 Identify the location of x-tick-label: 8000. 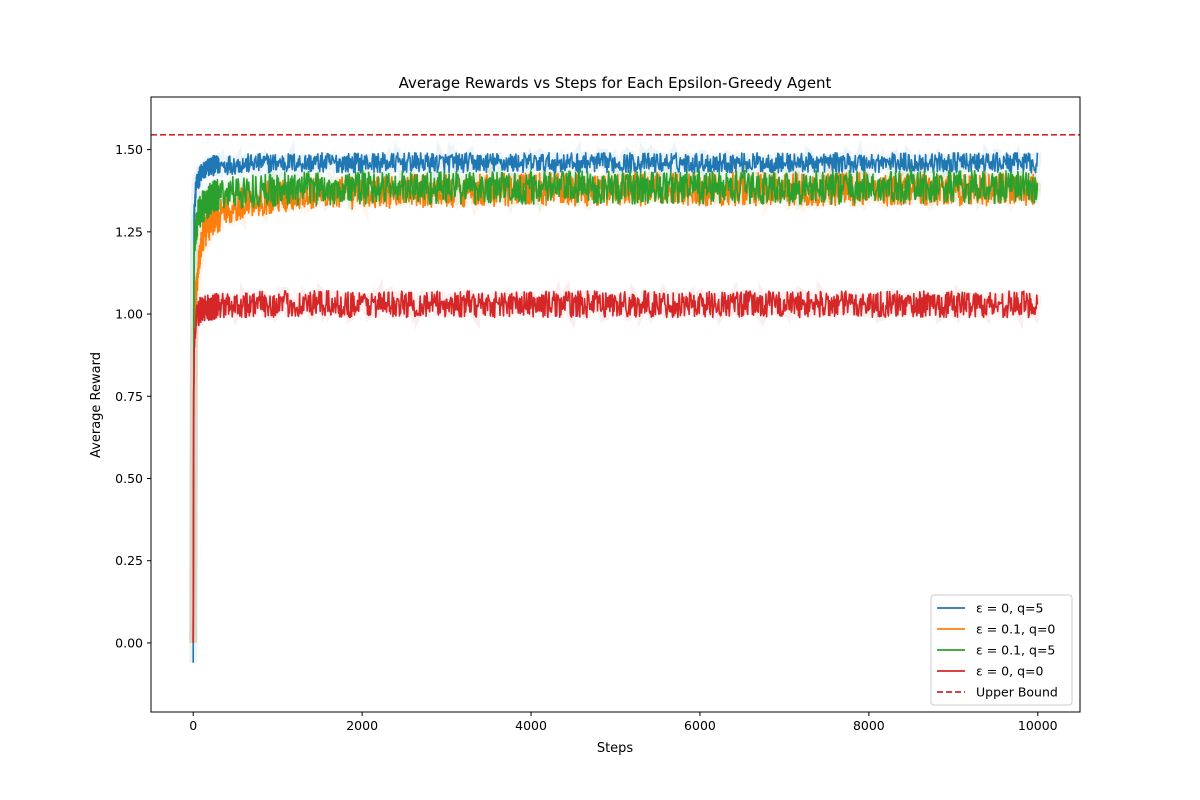
(869, 725).